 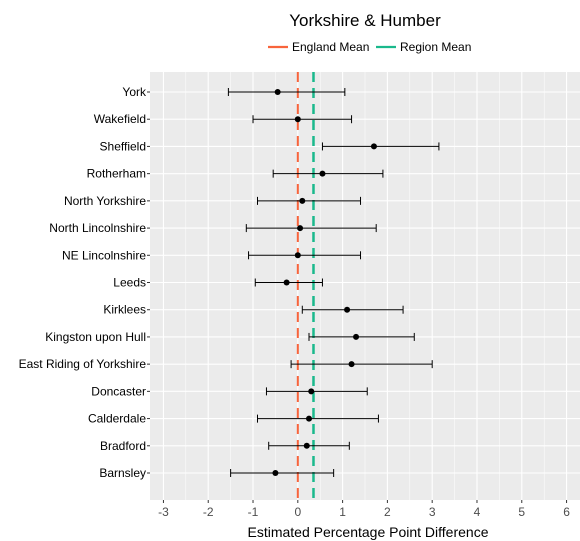 I want to click on x-tick-label: -2, so click(x=208, y=512).